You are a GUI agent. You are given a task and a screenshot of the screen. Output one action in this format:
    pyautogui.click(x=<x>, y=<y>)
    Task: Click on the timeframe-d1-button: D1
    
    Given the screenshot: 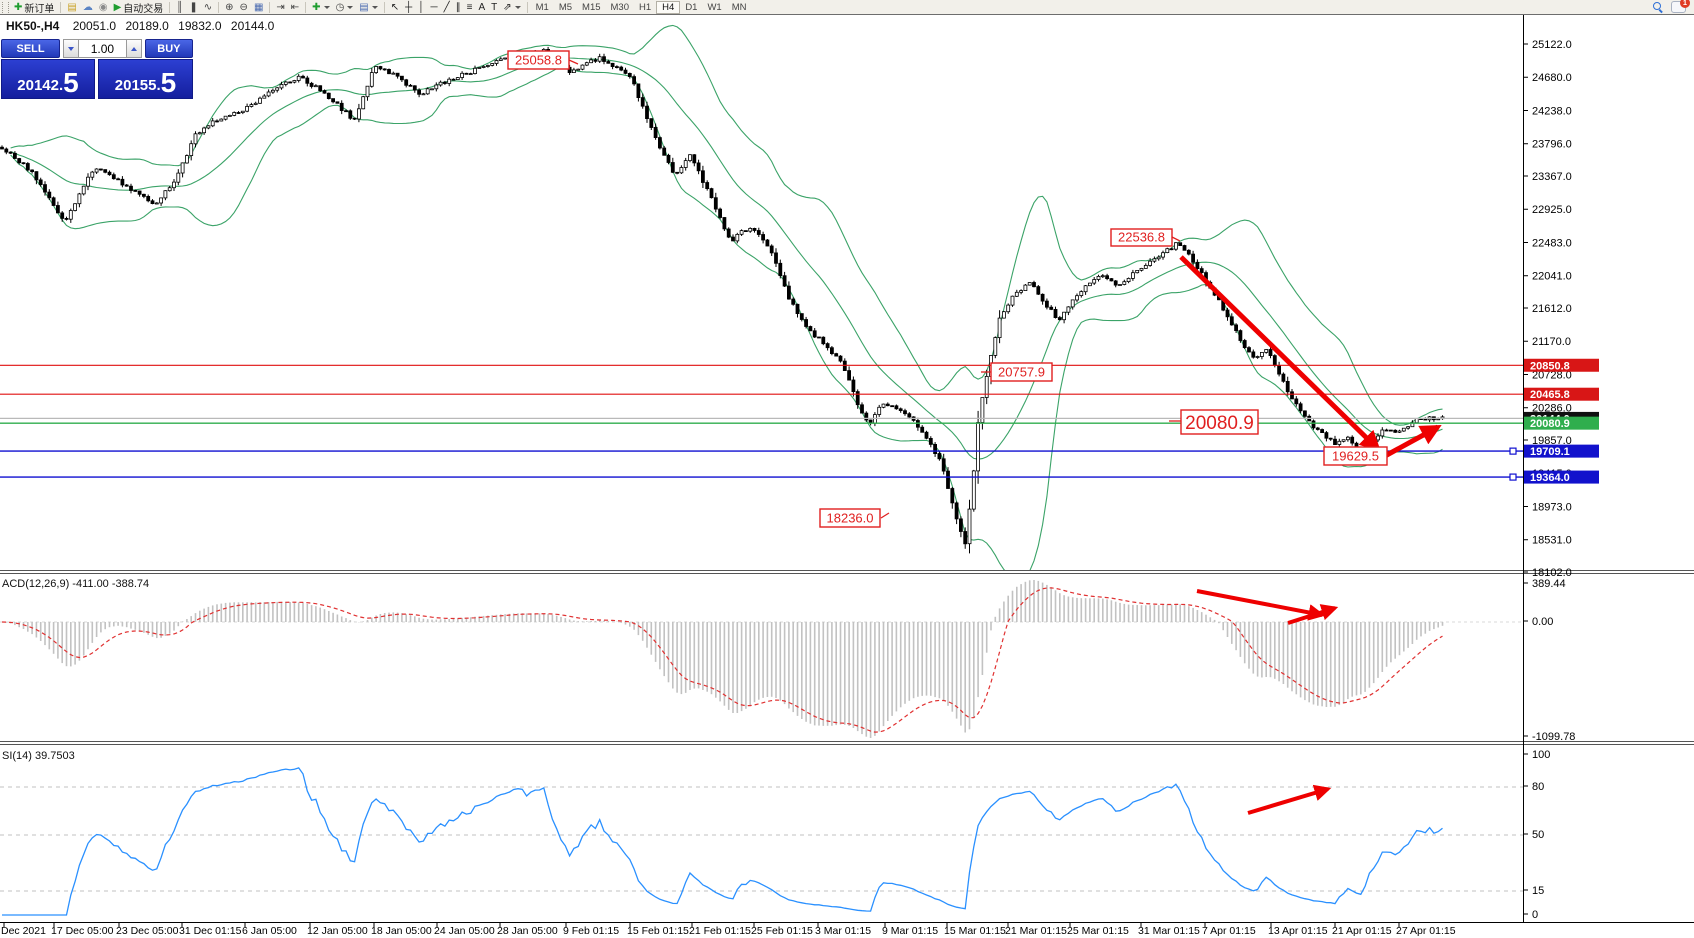 What is the action you would take?
    pyautogui.click(x=691, y=7)
    